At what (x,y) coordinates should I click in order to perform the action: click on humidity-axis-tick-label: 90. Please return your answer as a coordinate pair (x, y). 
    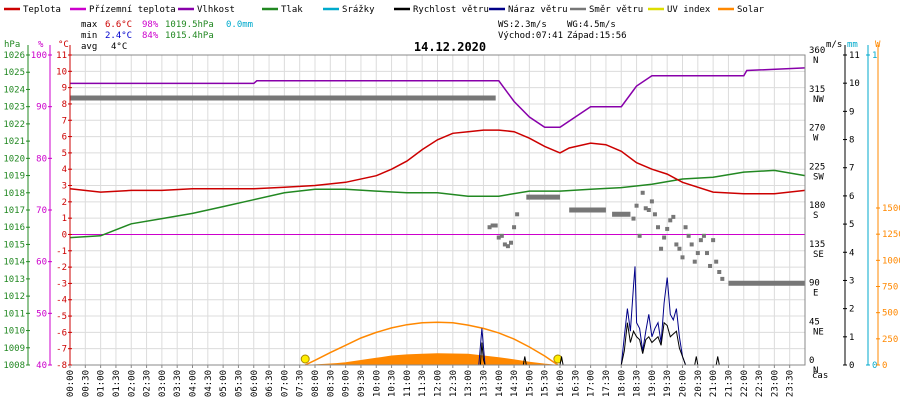
    Looking at the image, I should click on (41, 108).